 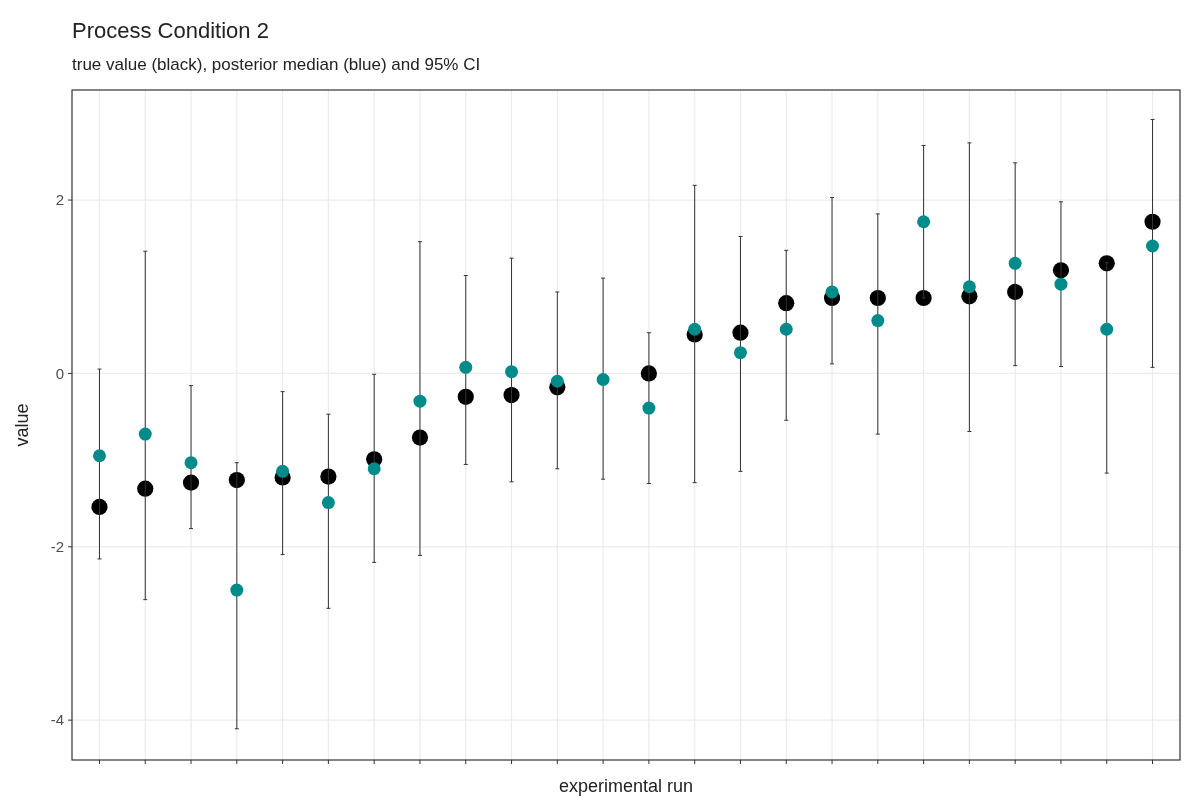 I want to click on chart-title: Process Condition 2, so click(x=170, y=30).